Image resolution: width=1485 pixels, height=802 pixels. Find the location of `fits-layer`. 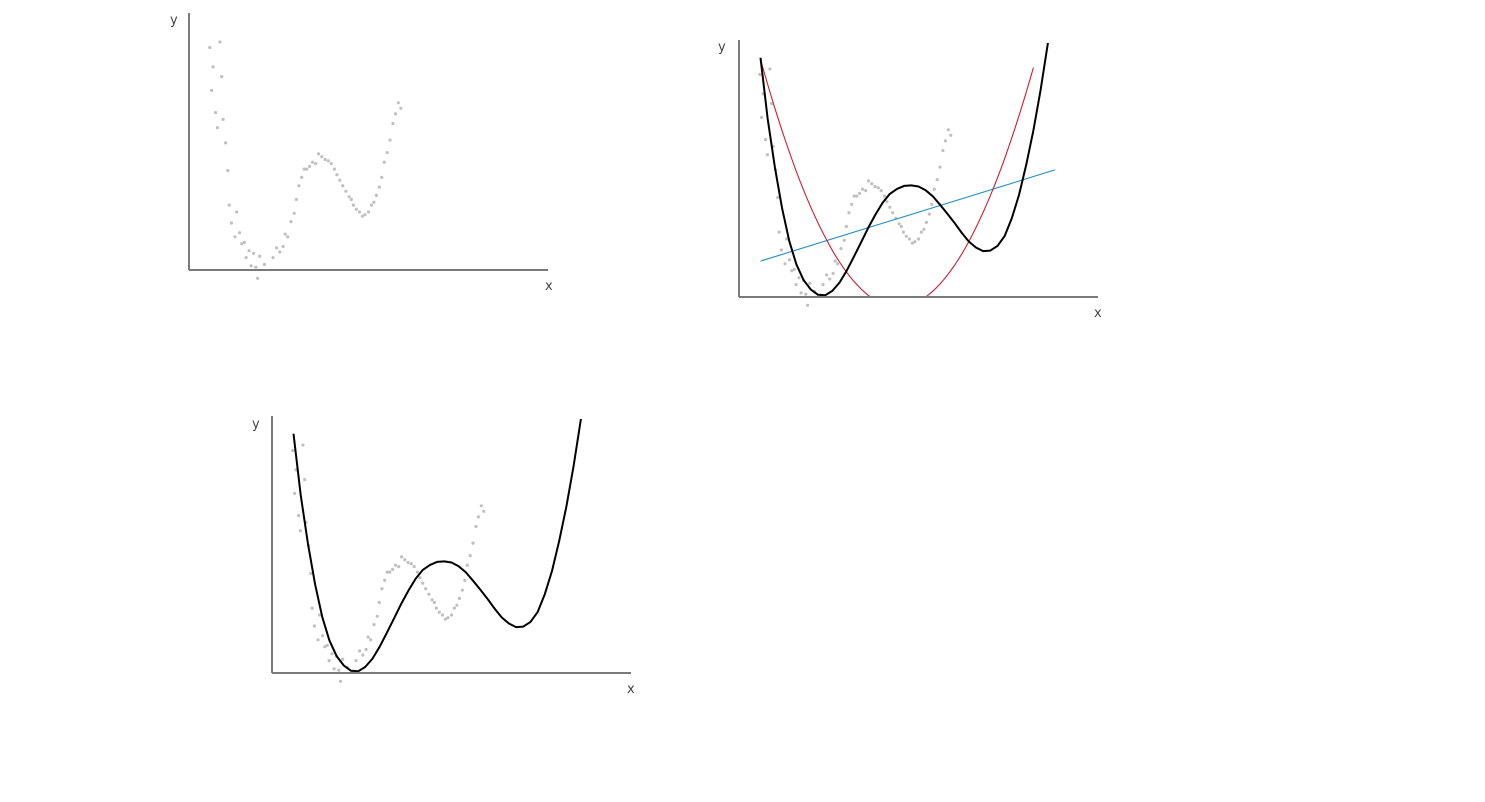

fits-layer is located at coordinates (907, 170).